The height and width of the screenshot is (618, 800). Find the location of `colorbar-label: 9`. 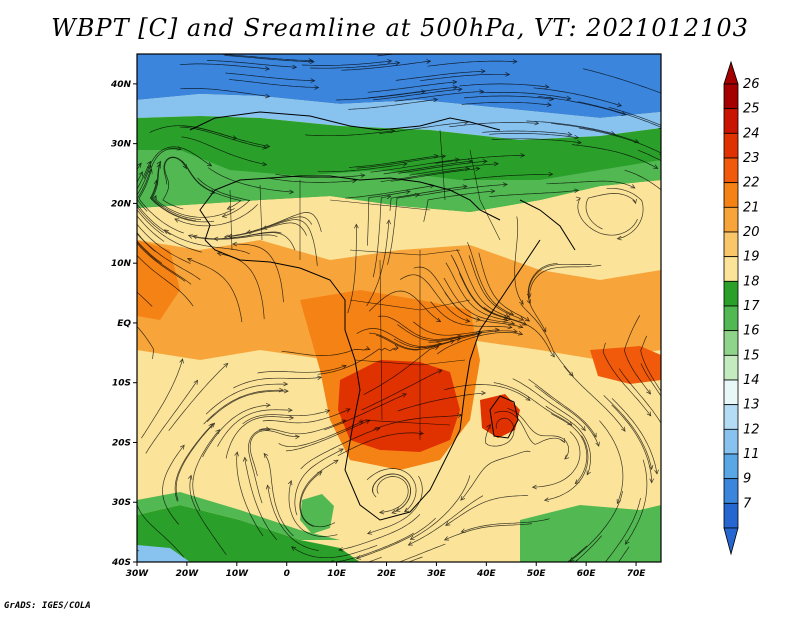

colorbar-label: 9 is located at coordinates (747, 479).